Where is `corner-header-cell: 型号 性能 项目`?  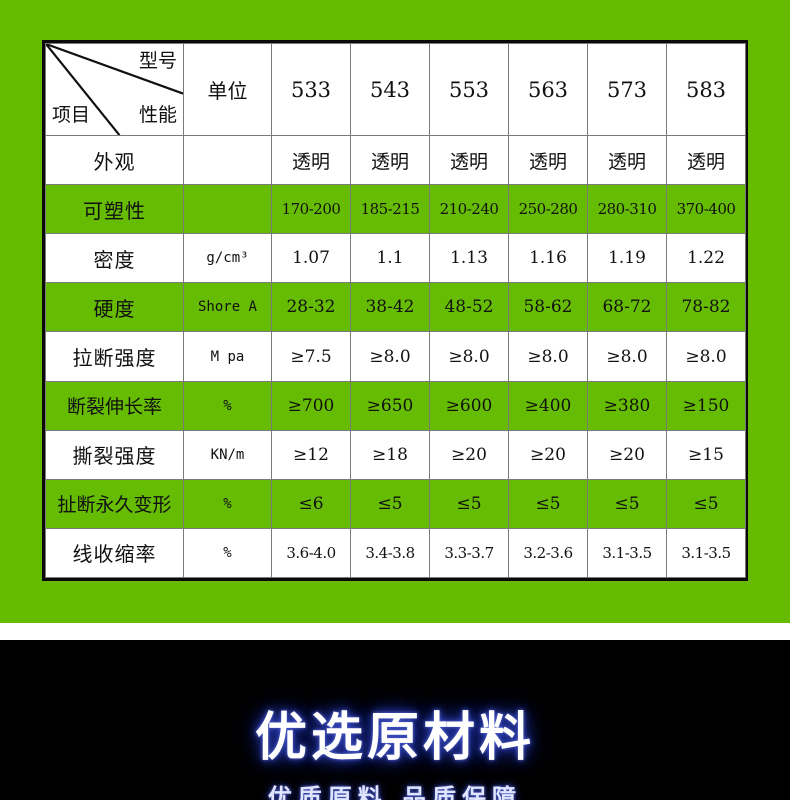 corner-header-cell: 型号 性能 项目 is located at coordinates (114, 89).